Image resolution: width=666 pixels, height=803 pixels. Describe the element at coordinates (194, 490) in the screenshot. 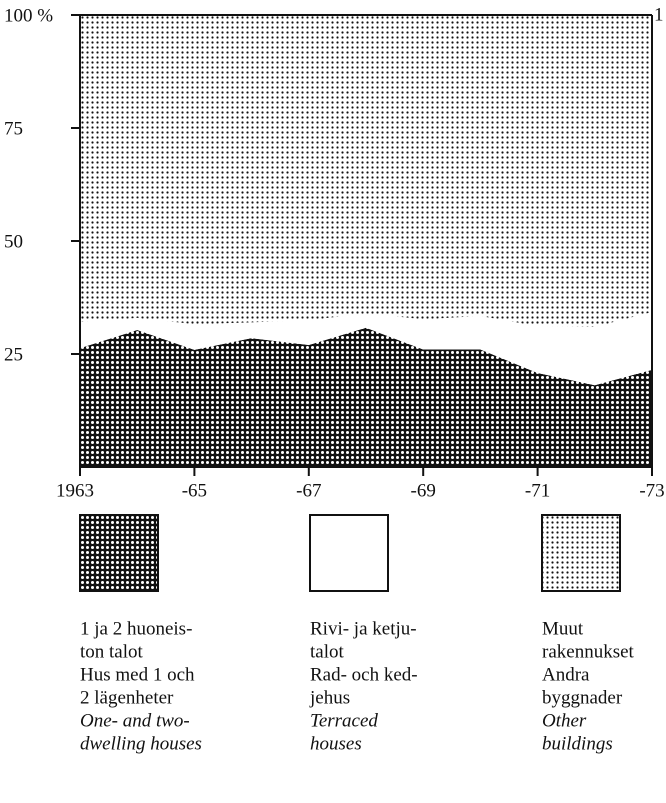

I see `x-tick-label: -65` at that location.